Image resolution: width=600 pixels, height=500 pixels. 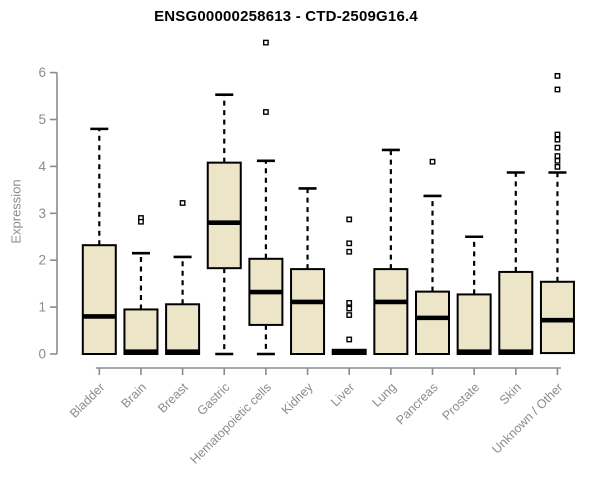 I want to click on box-hematopoietic-cells, so click(x=266, y=197).